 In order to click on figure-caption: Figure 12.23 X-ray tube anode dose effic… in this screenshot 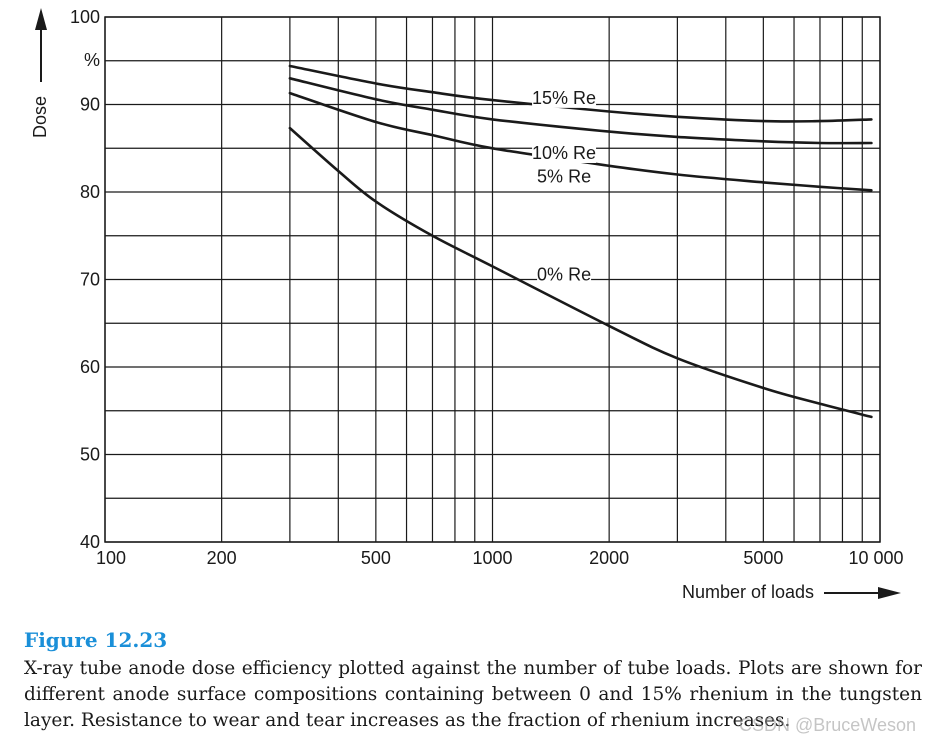, I will do `click(473, 681)`.